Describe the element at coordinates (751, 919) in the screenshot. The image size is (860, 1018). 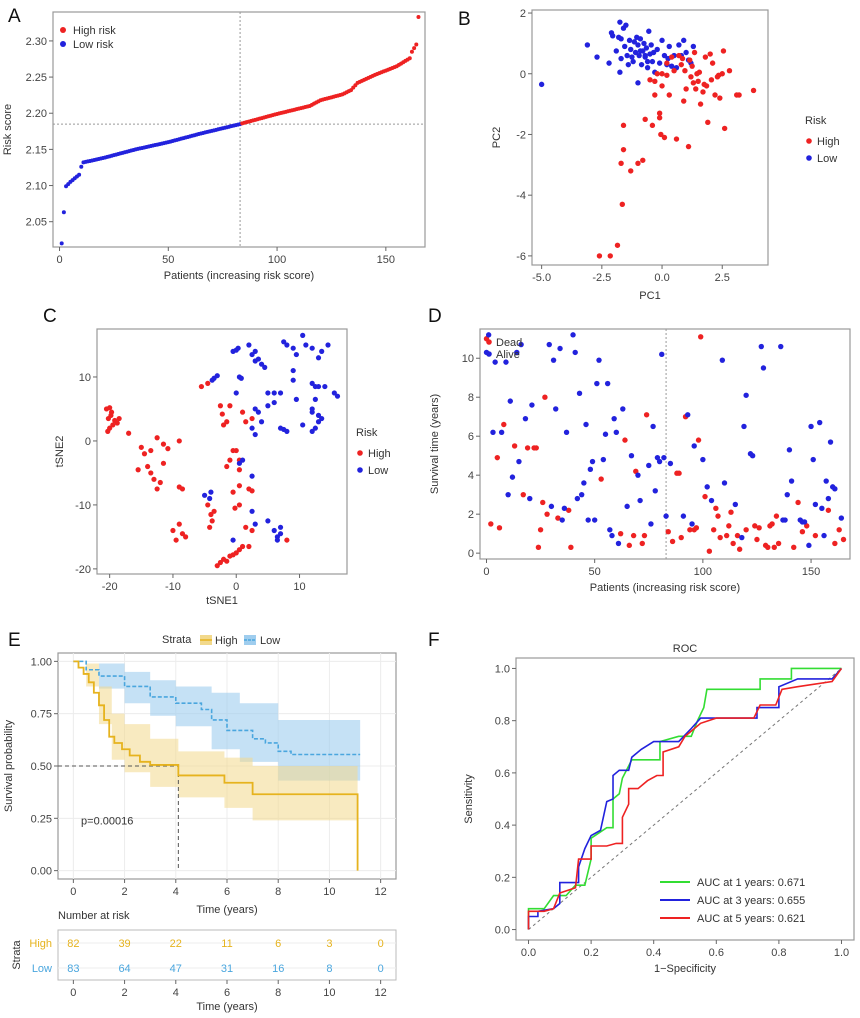
I see `legend-label: AUC at 5 years: 0.621` at that location.